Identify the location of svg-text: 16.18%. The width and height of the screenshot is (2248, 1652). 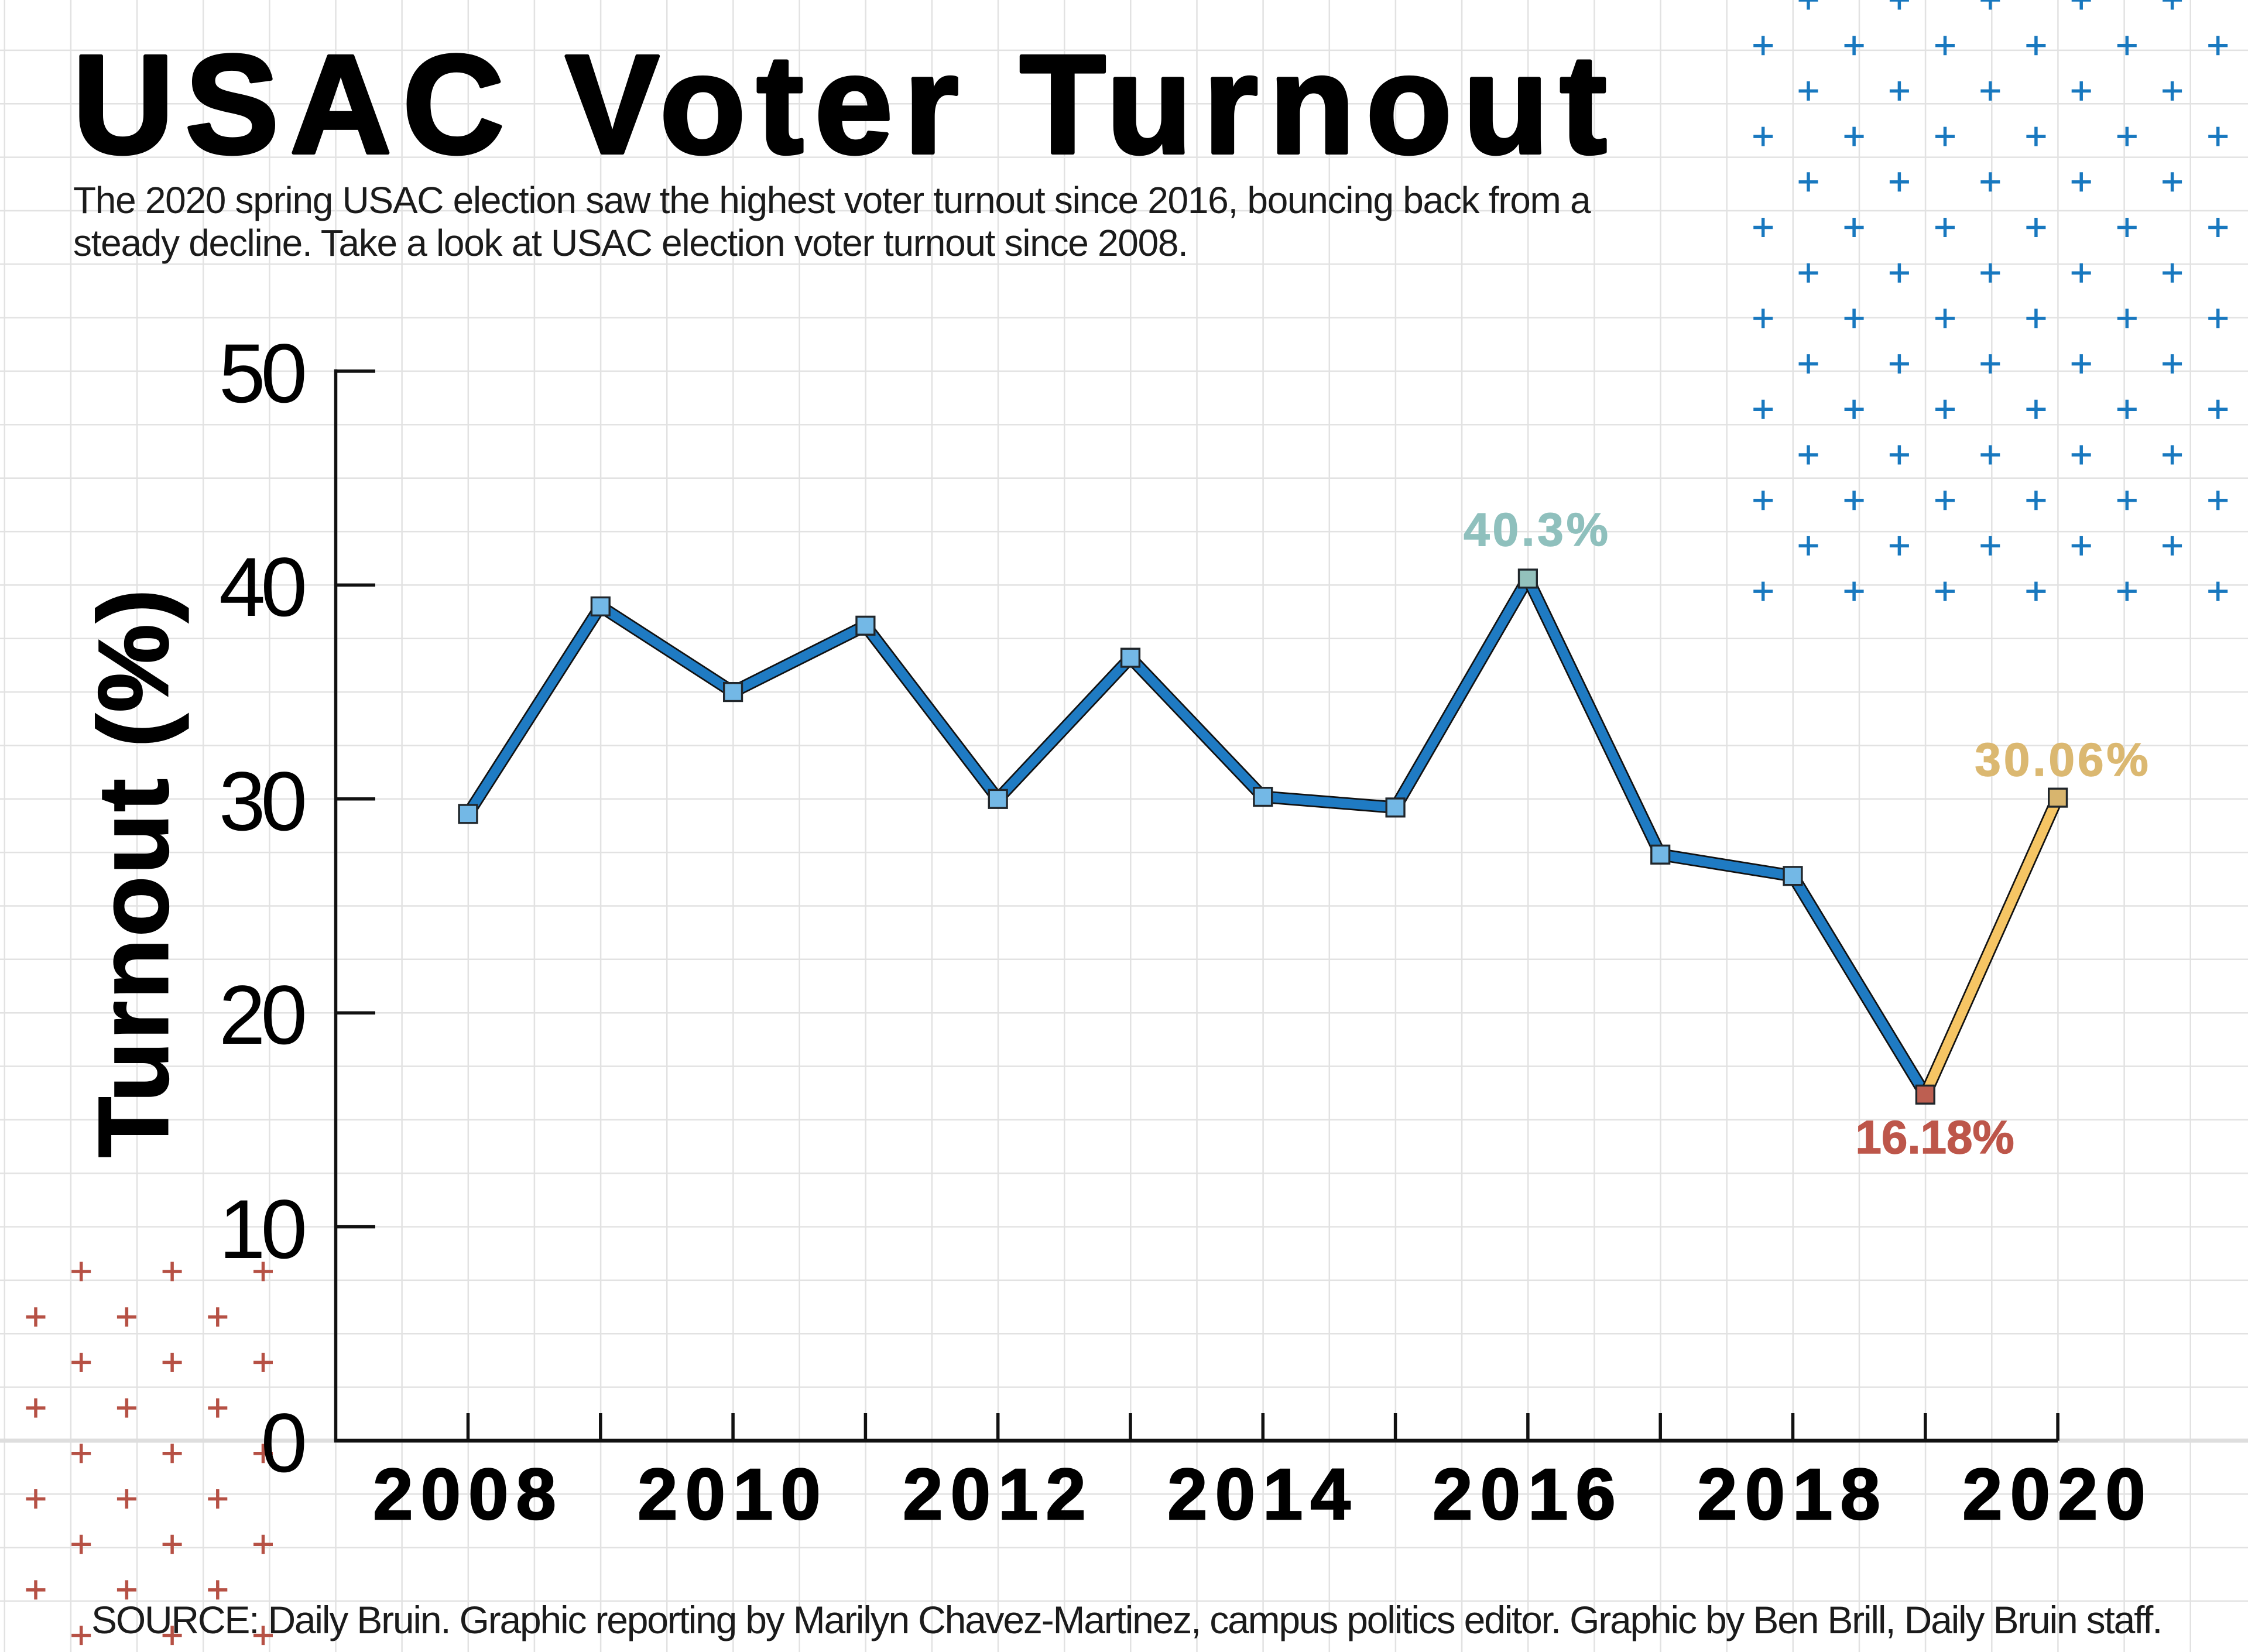
(1934, 1137).